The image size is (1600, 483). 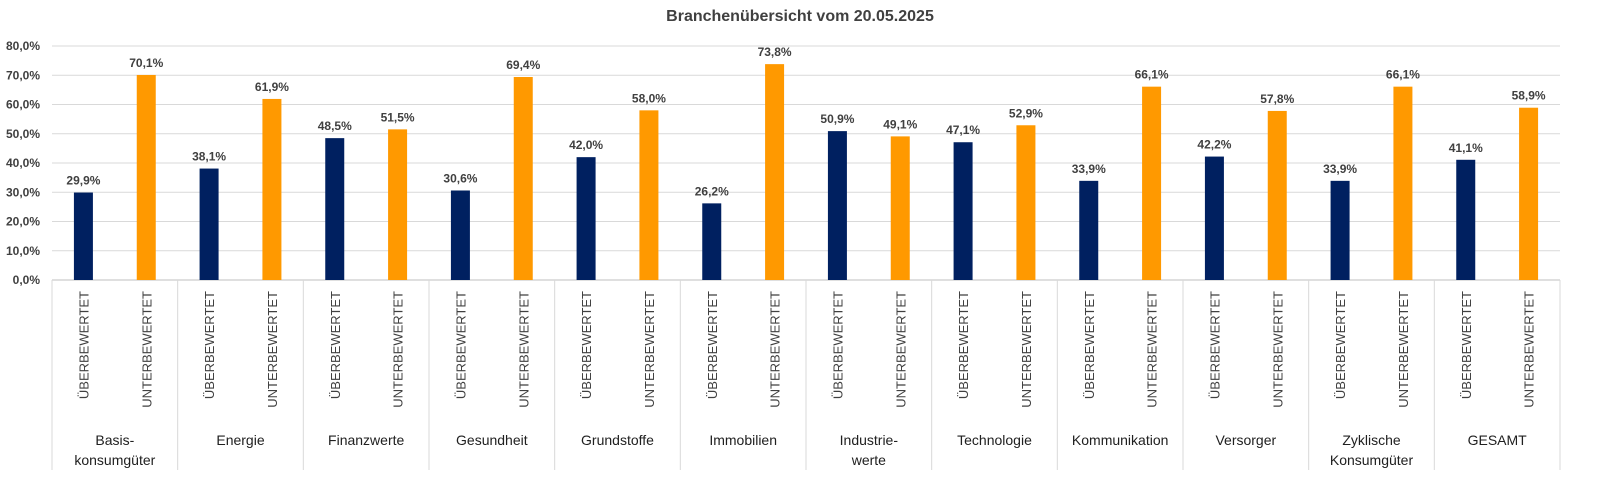 What do you see at coordinates (23, 46) in the screenshot?
I see `y-tick-label: 80,0%` at bounding box center [23, 46].